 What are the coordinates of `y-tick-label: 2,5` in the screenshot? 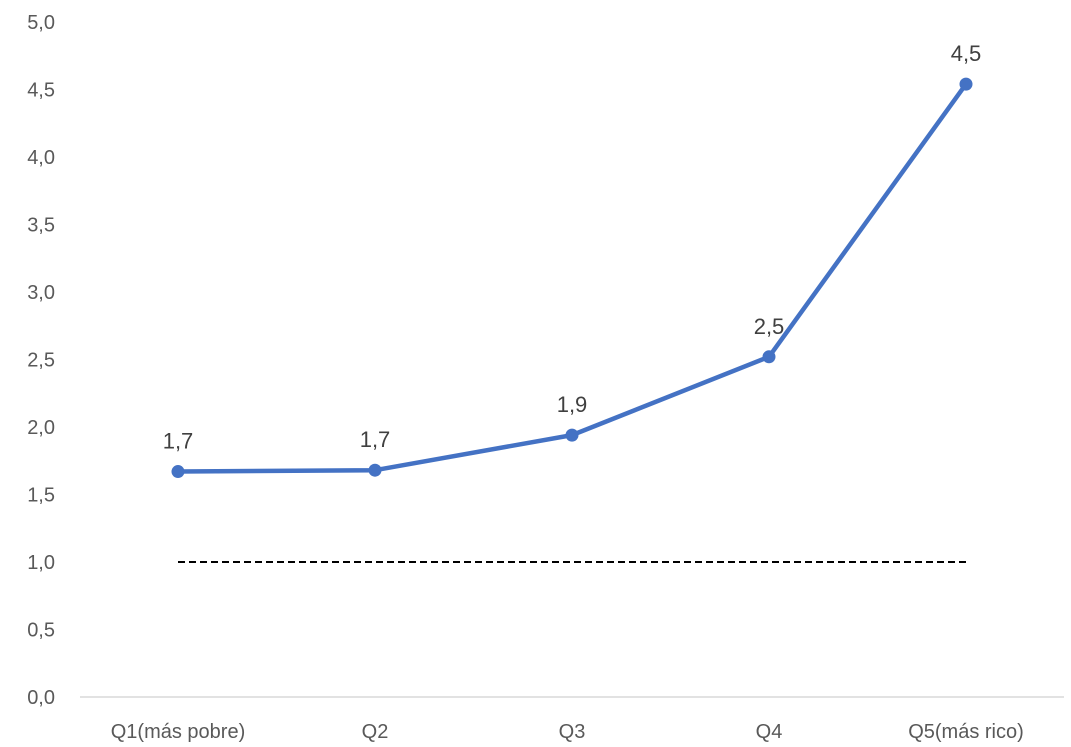 It's located at (41, 361).